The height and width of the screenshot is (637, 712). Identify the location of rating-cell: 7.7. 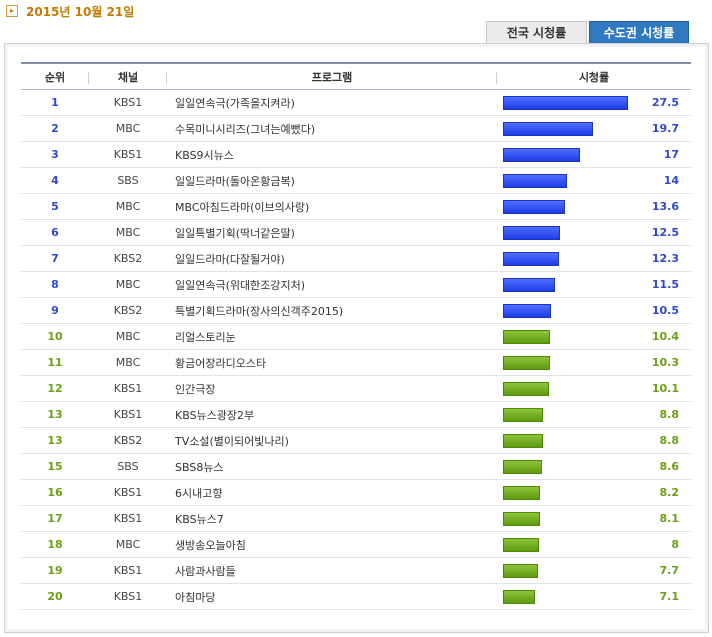
(594, 570).